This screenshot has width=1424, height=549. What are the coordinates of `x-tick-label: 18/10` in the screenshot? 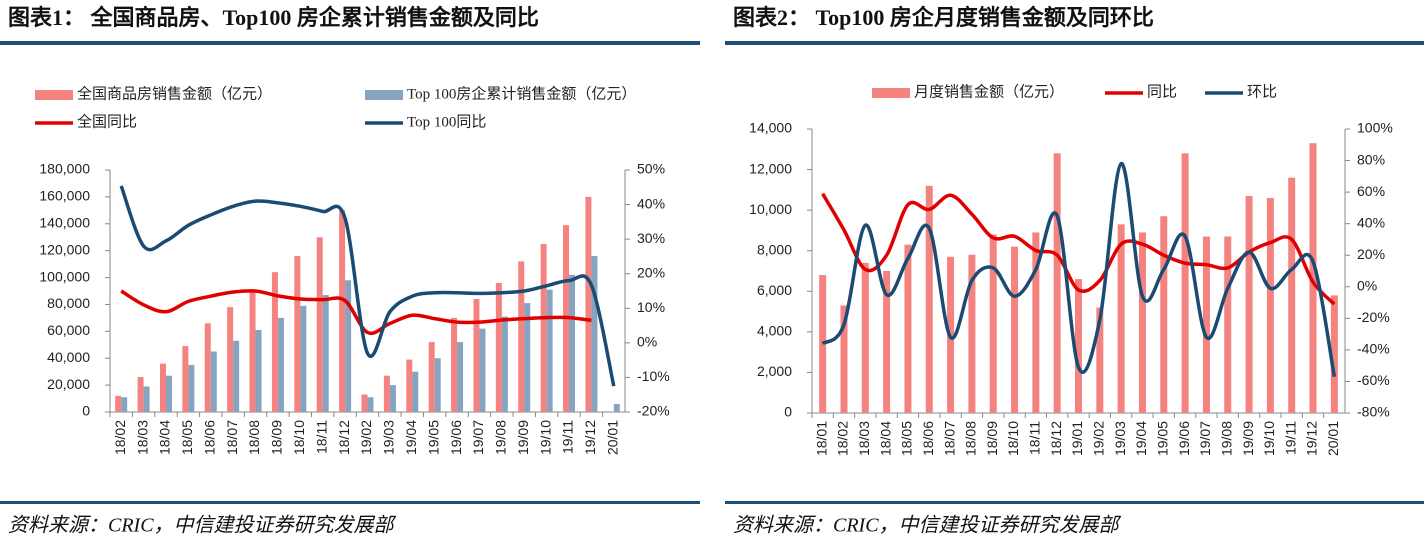 It's located at (299, 437).